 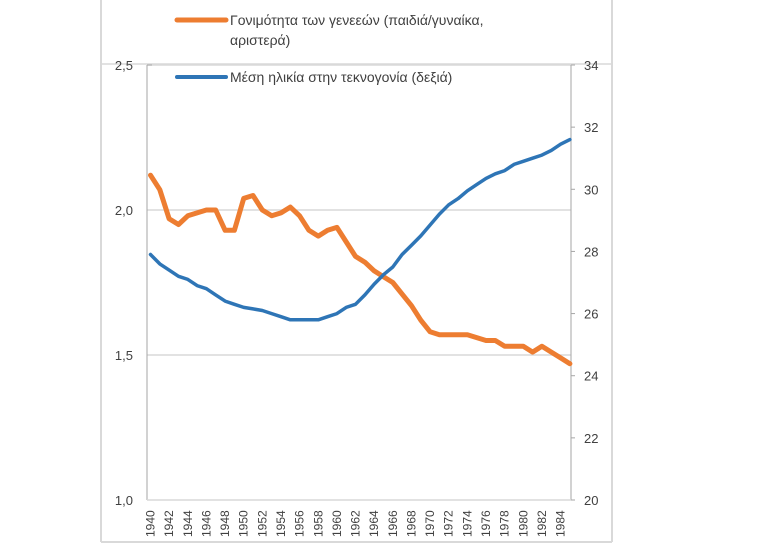 I want to click on x-tick-label: 1972, so click(x=449, y=523).